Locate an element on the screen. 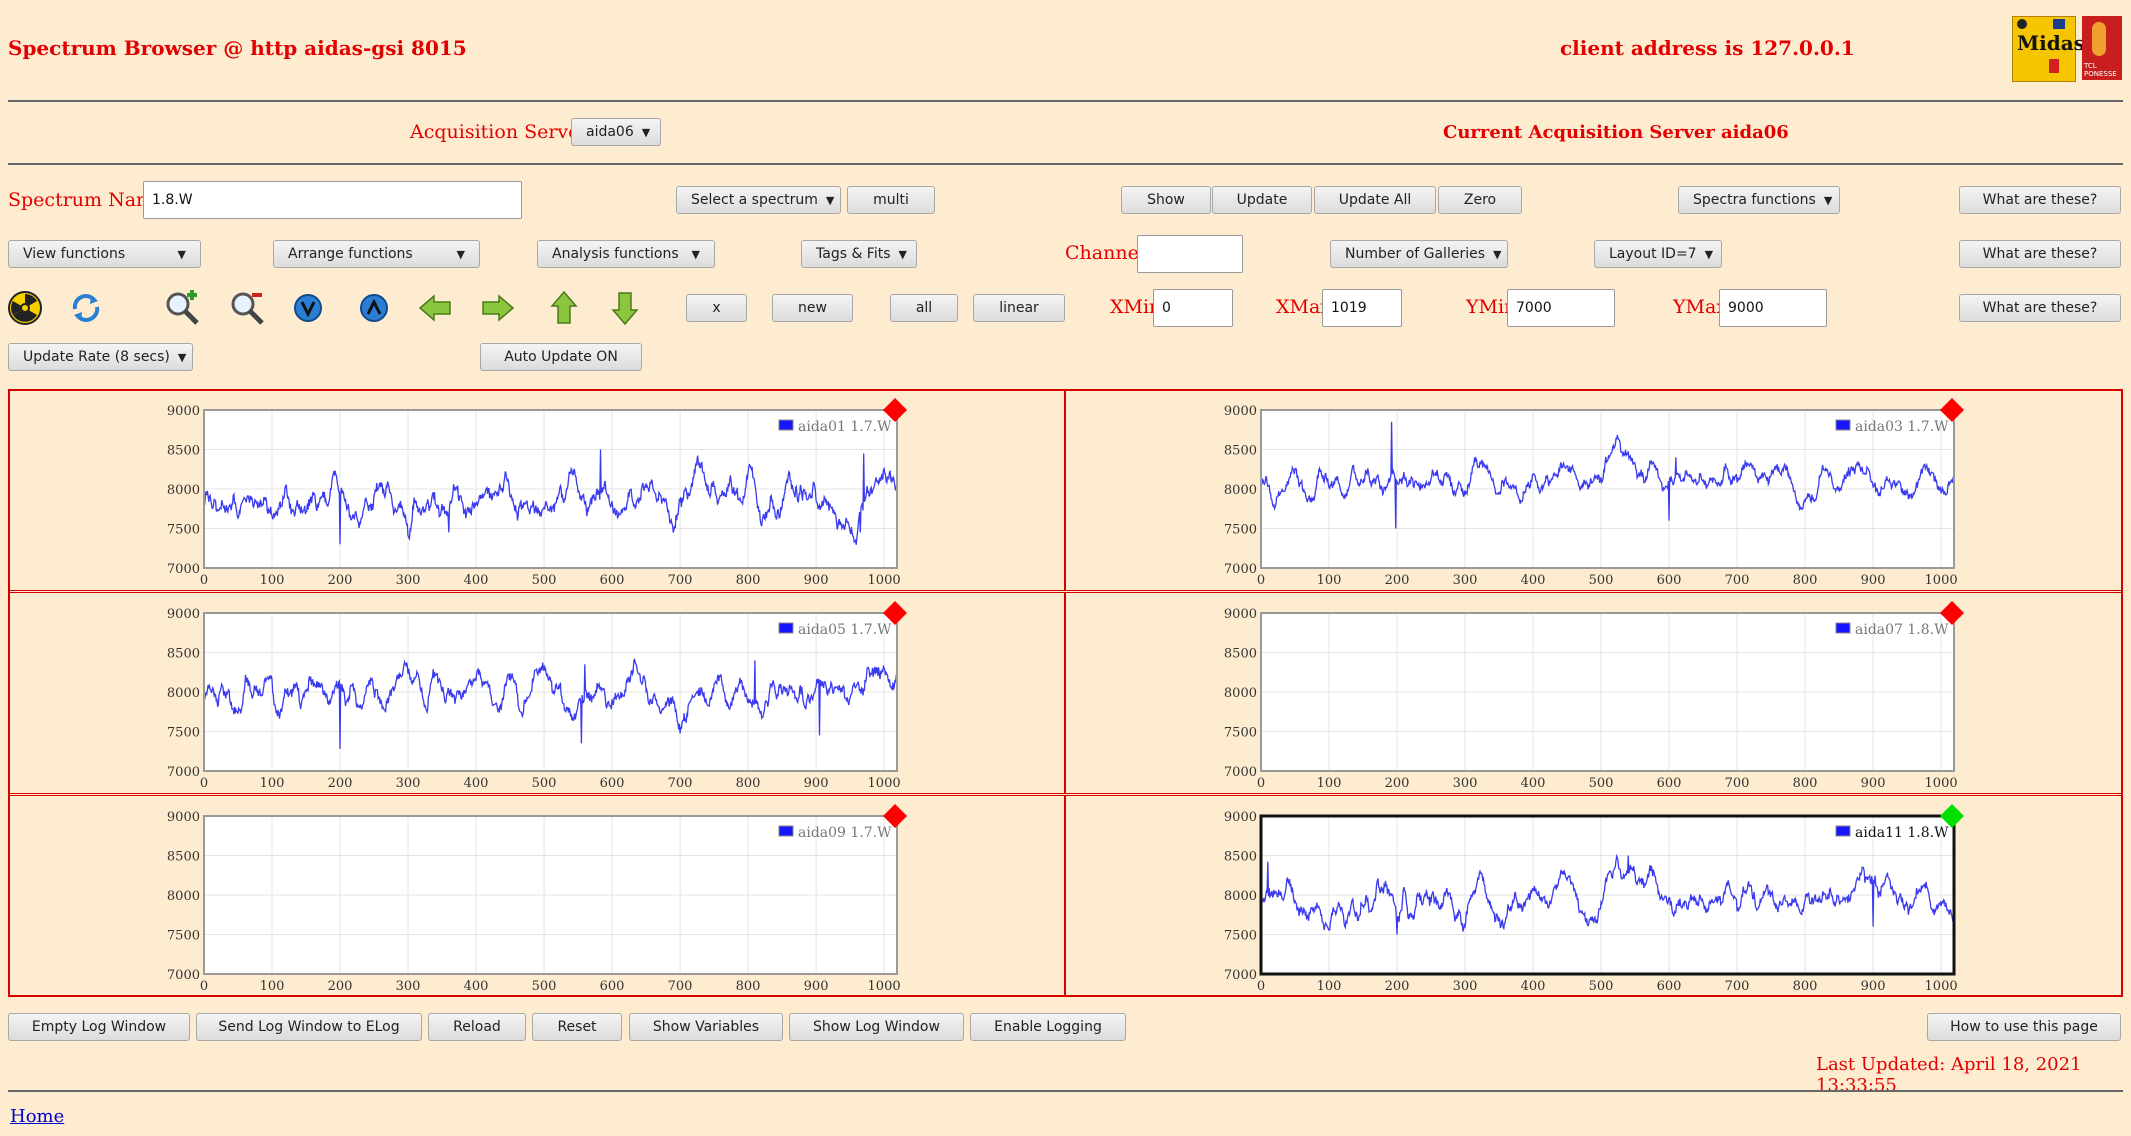 This screenshot has width=2131, height=1136. zoom-in-icon is located at coordinates (182, 308).